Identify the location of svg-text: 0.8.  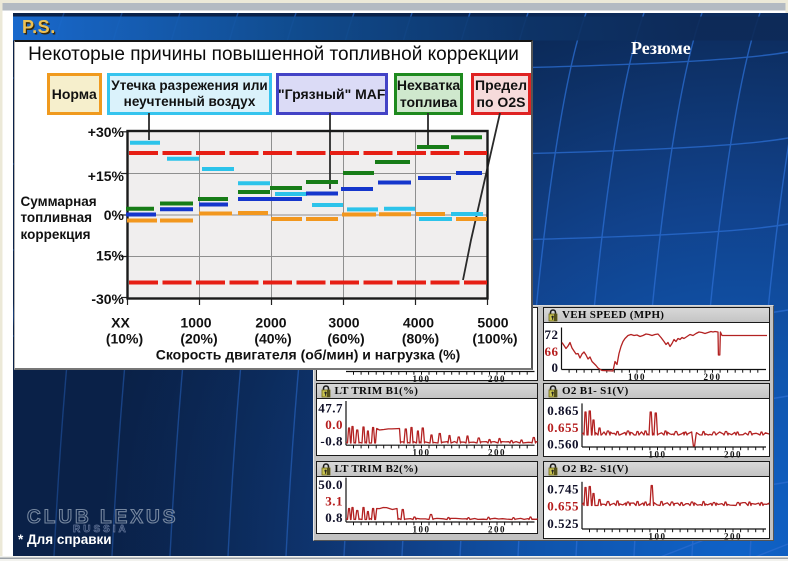
(334, 516).